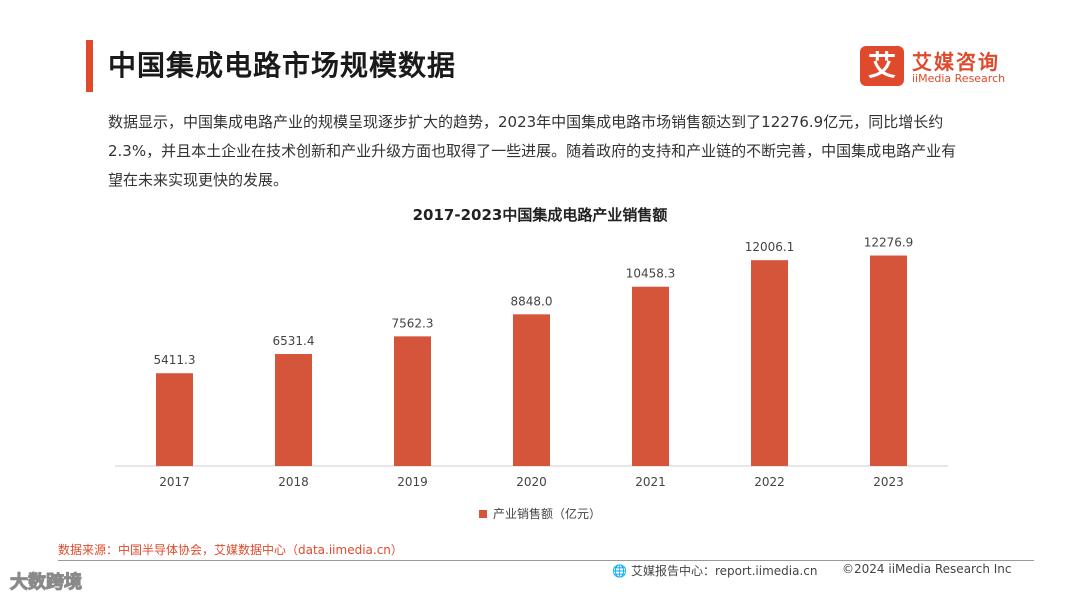 The width and height of the screenshot is (1080, 602). What do you see at coordinates (888, 360) in the screenshot?
I see `bar-2023` at bounding box center [888, 360].